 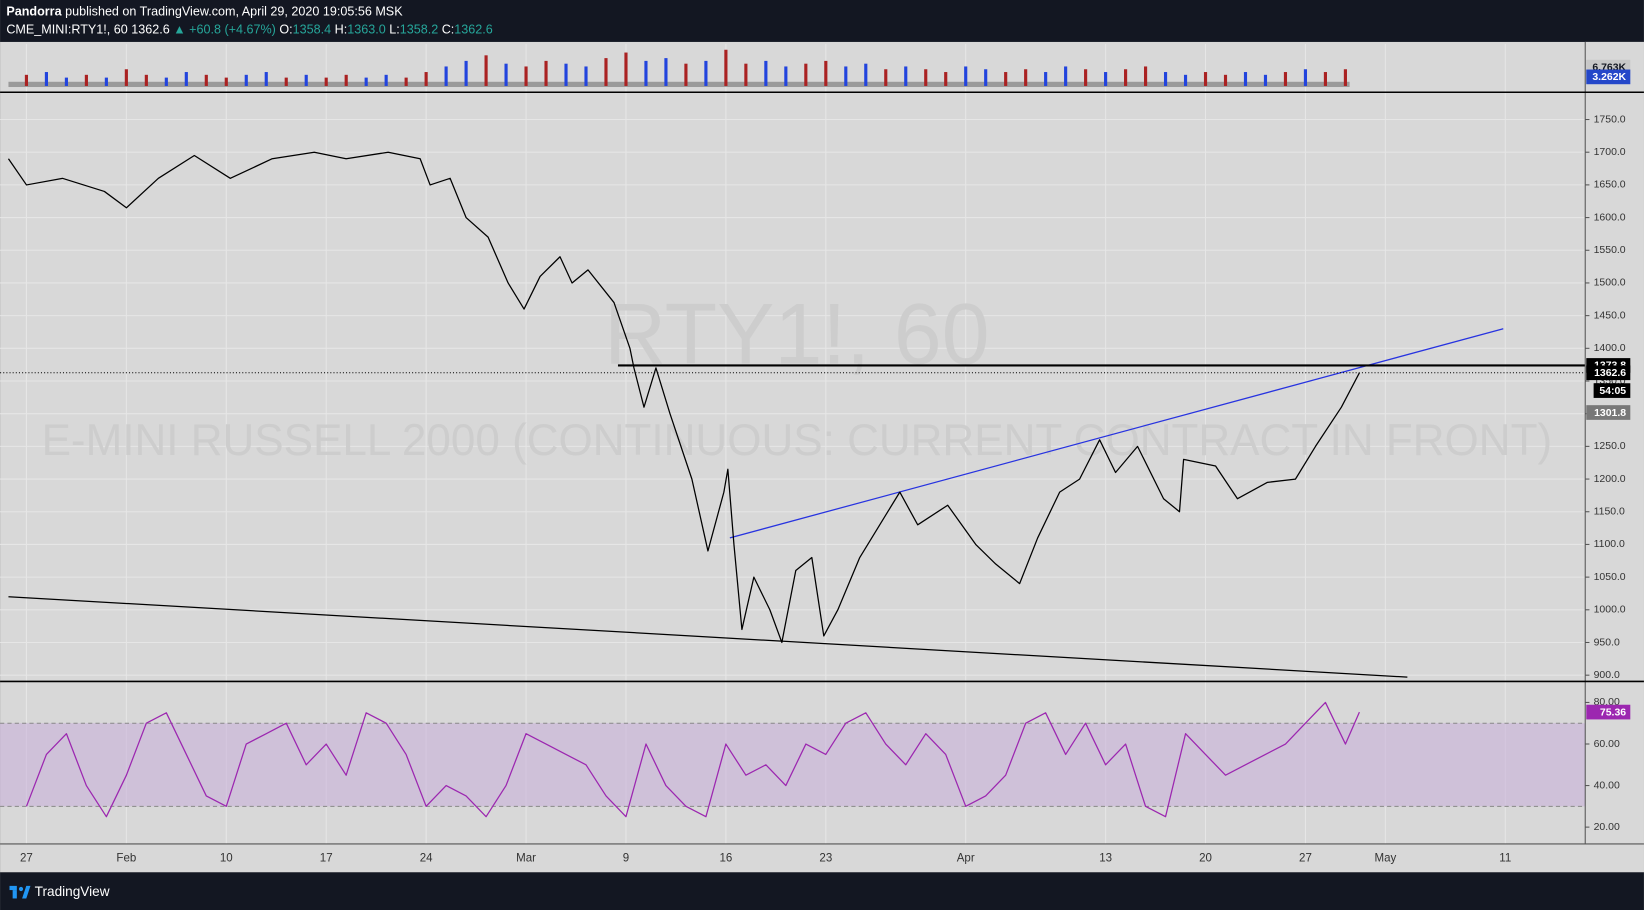 What do you see at coordinates (825, 859) in the screenshot?
I see `x-tick-label: 23` at bounding box center [825, 859].